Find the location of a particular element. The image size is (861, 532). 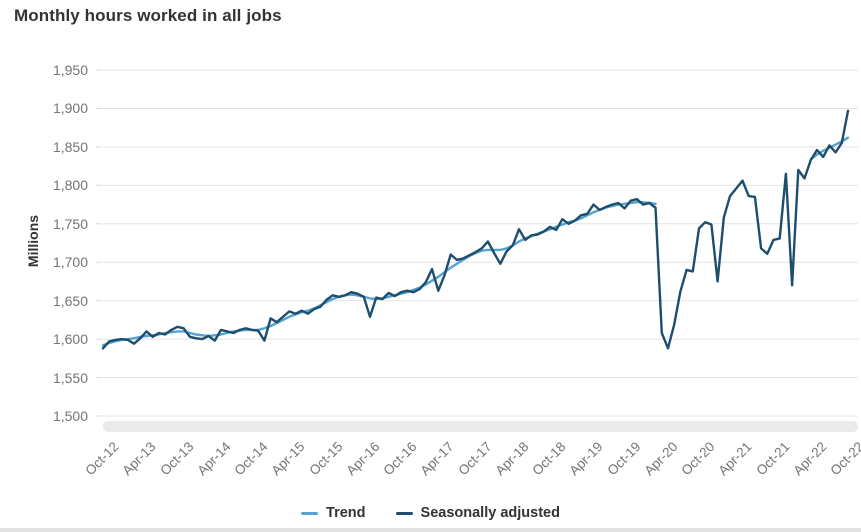

legend: Trend Seasonally adjusted is located at coordinates (430, 513).